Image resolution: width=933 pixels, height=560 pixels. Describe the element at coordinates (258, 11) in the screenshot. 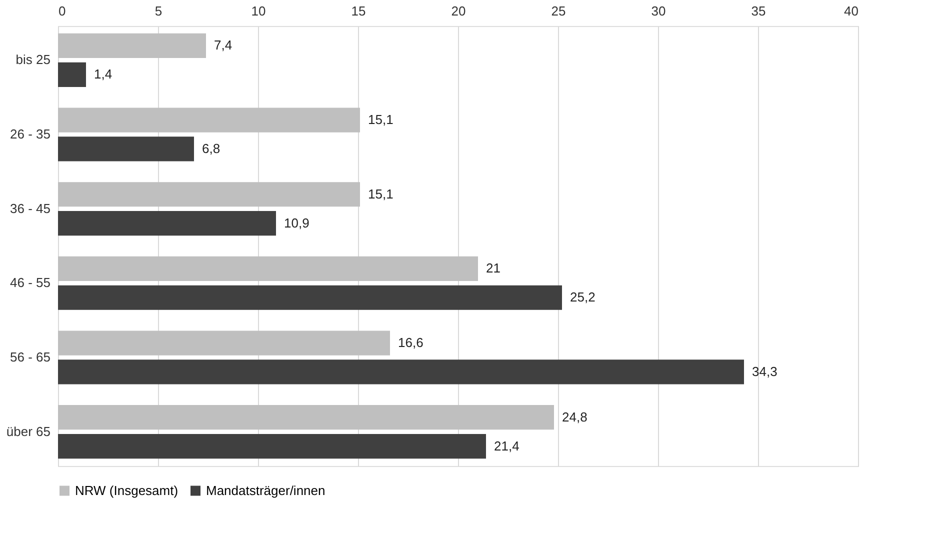

I see `x-tick-label: 10` at that location.